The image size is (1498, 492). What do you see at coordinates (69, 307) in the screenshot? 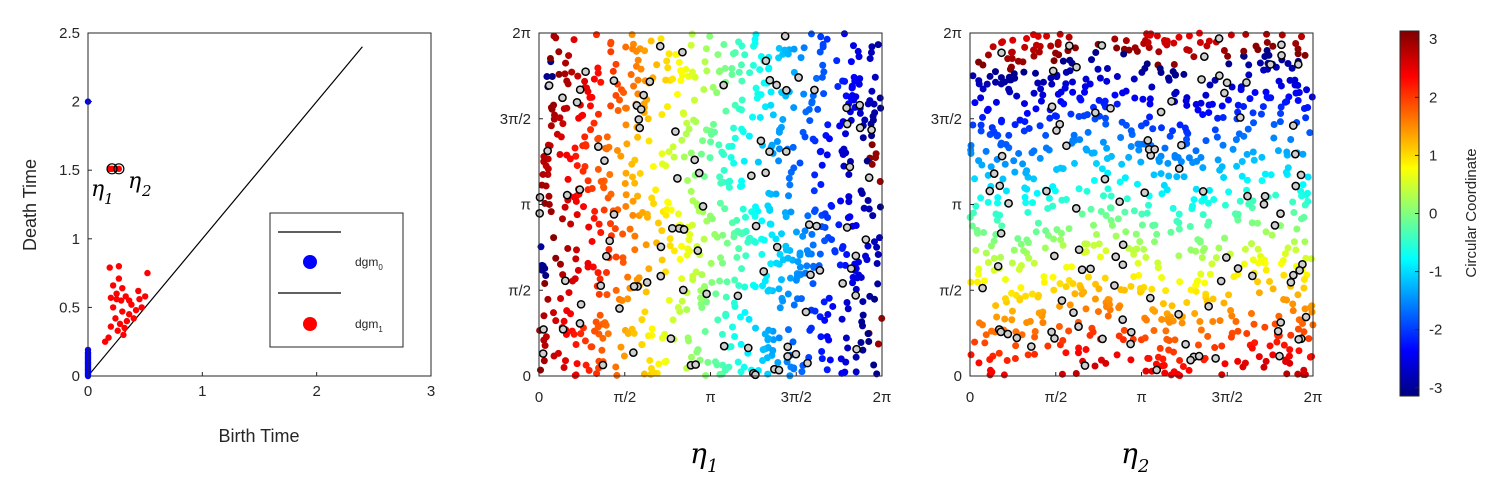
I see `pd-ytick-label: 0.5` at bounding box center [69, 307].